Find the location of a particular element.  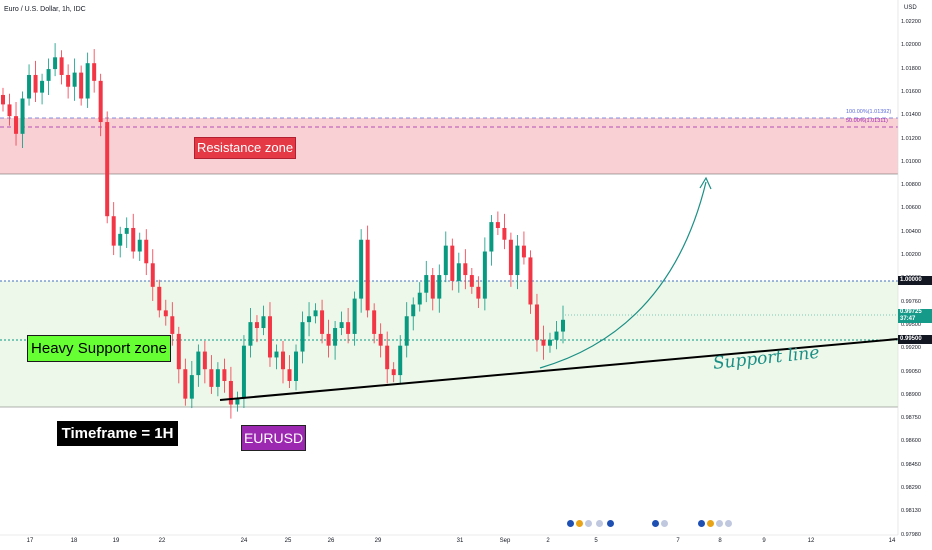

price-axis-label: 1.01400 is located at coordinates (911, 115).